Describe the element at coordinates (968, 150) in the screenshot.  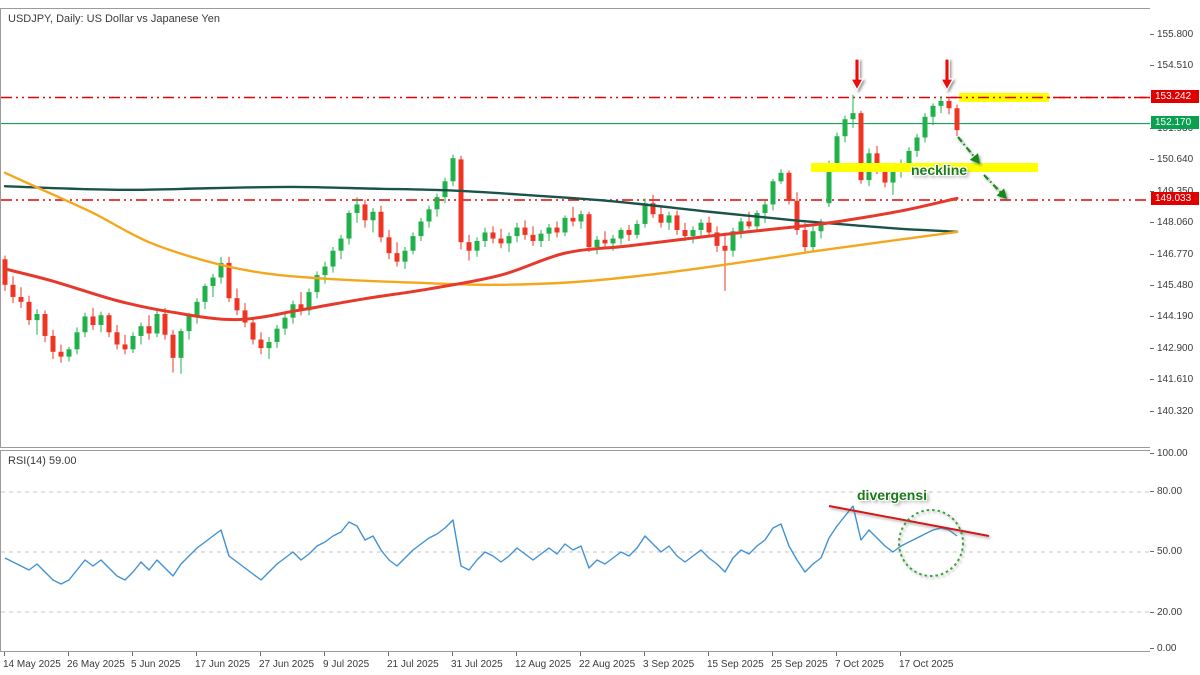
I see `green-dashed-arrow-icon` at that location.